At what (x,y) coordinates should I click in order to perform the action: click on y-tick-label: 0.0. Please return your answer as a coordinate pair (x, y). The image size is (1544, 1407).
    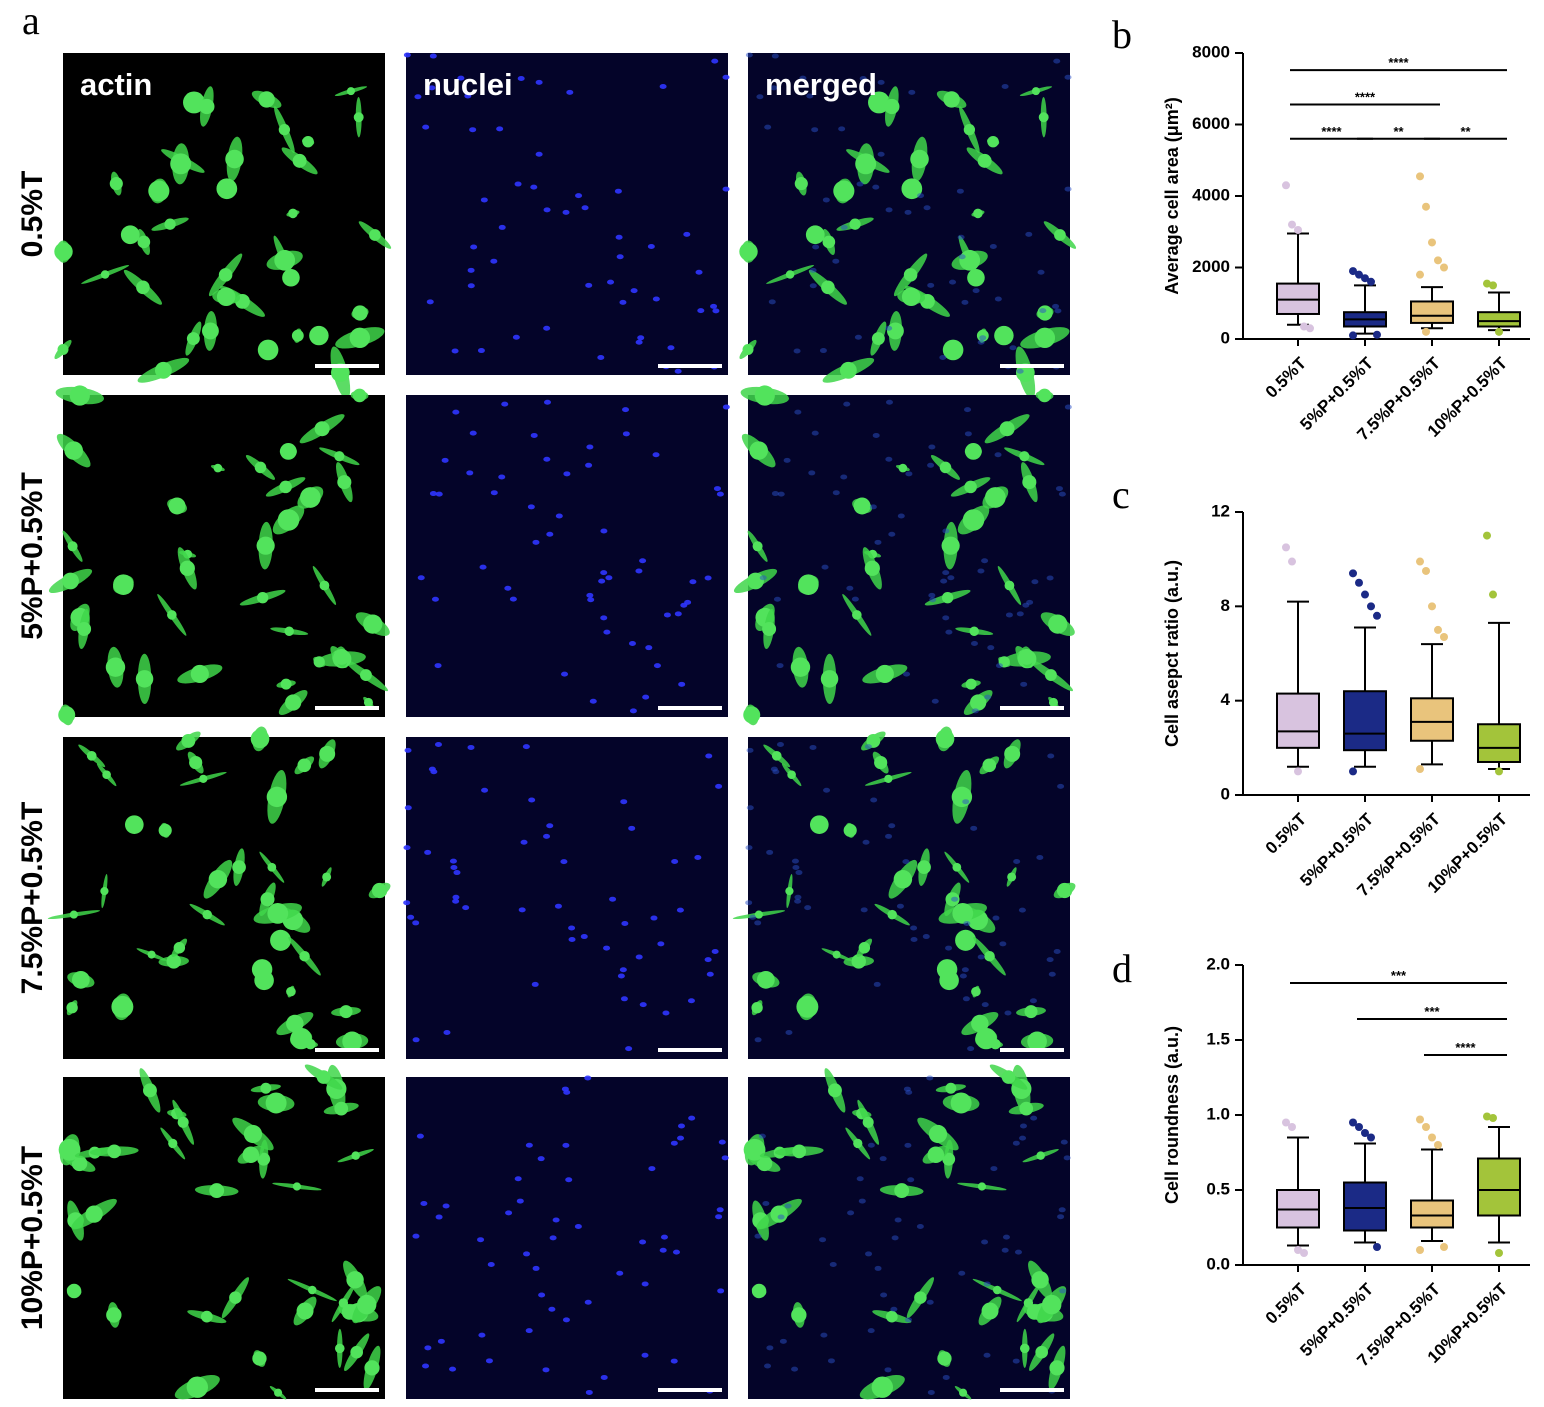
    Looking at the image, I should click on (1218, 1263).